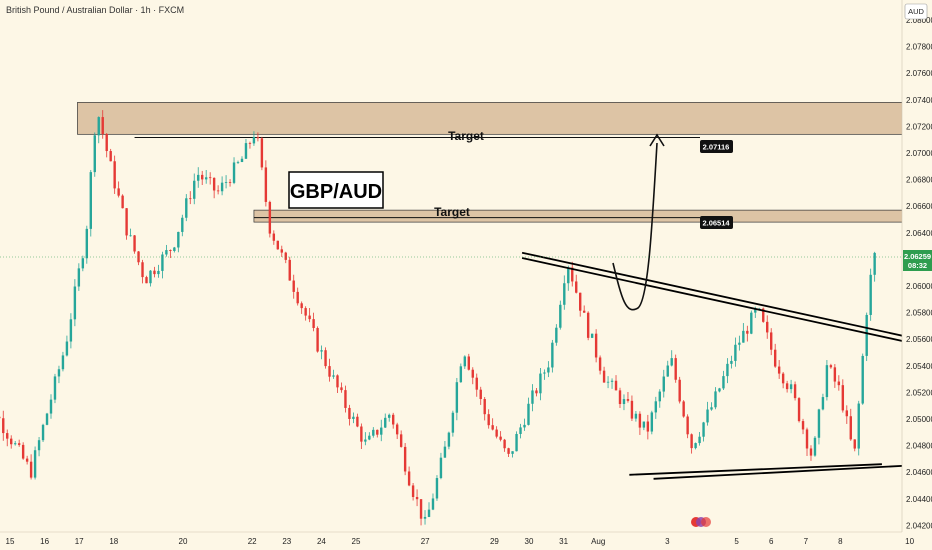  What do you see at coordinates (916, 11) in the screenshot?
I see `currency-badge` at bounding box center [916, 11].